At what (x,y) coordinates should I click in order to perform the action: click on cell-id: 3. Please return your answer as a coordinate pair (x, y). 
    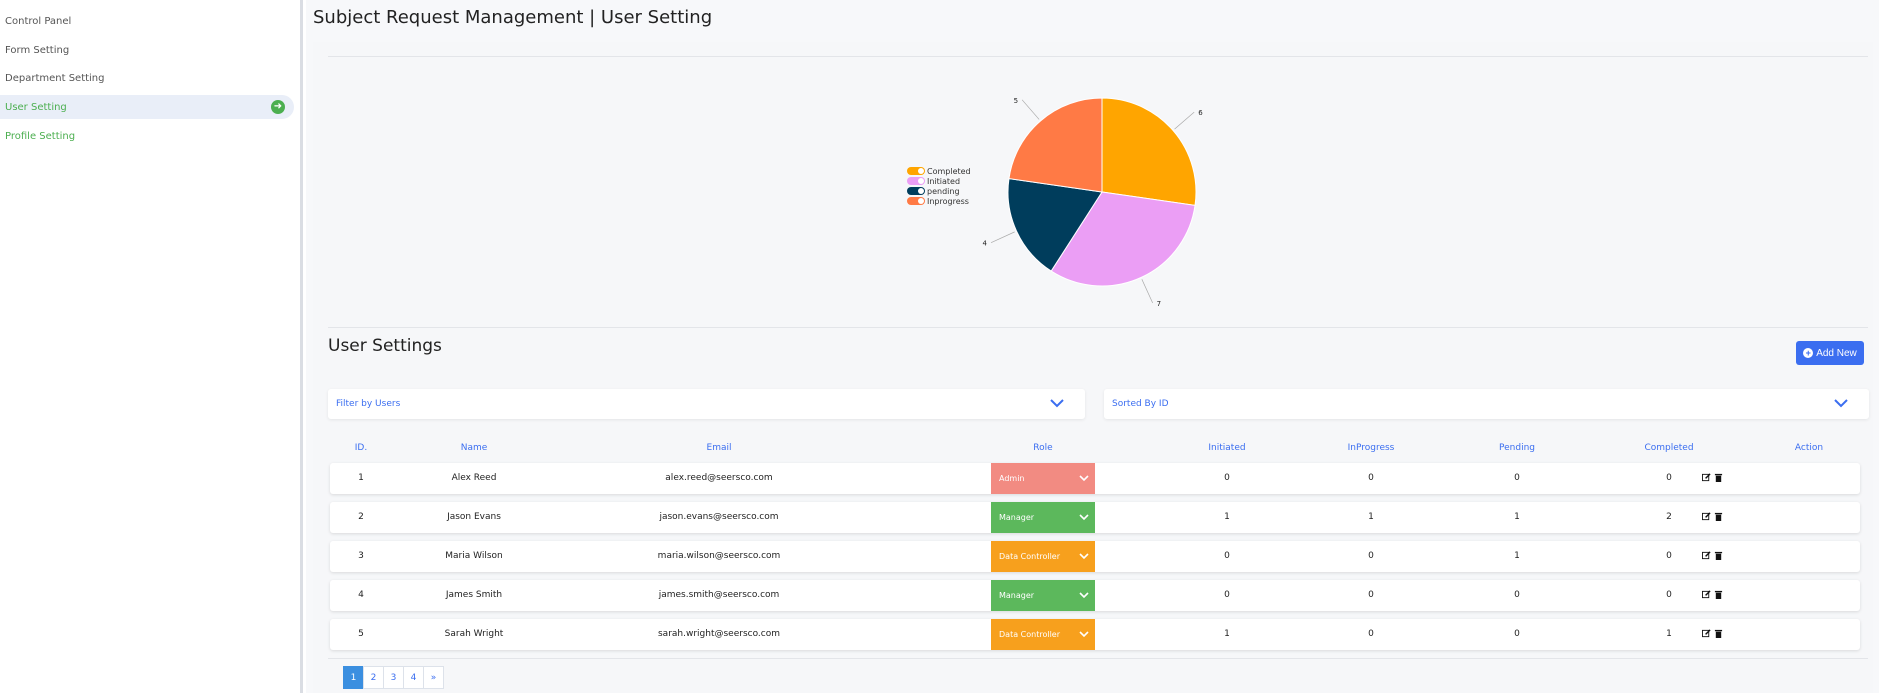
    Looking at the image, I should click on (361, 556).